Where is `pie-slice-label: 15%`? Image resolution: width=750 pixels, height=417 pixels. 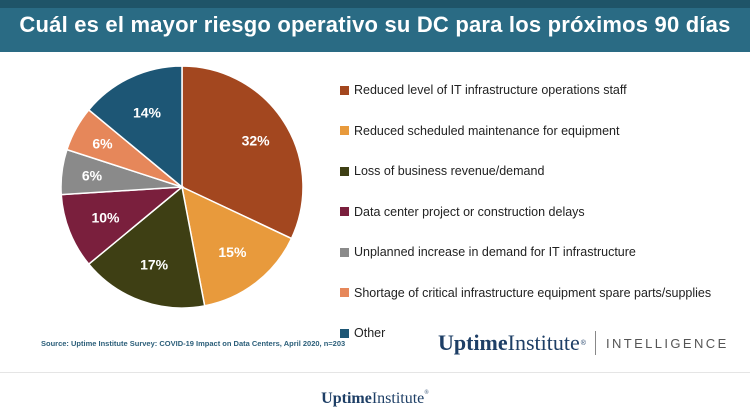
pie-slice-label: 15% is located at coordinates (232, 252).